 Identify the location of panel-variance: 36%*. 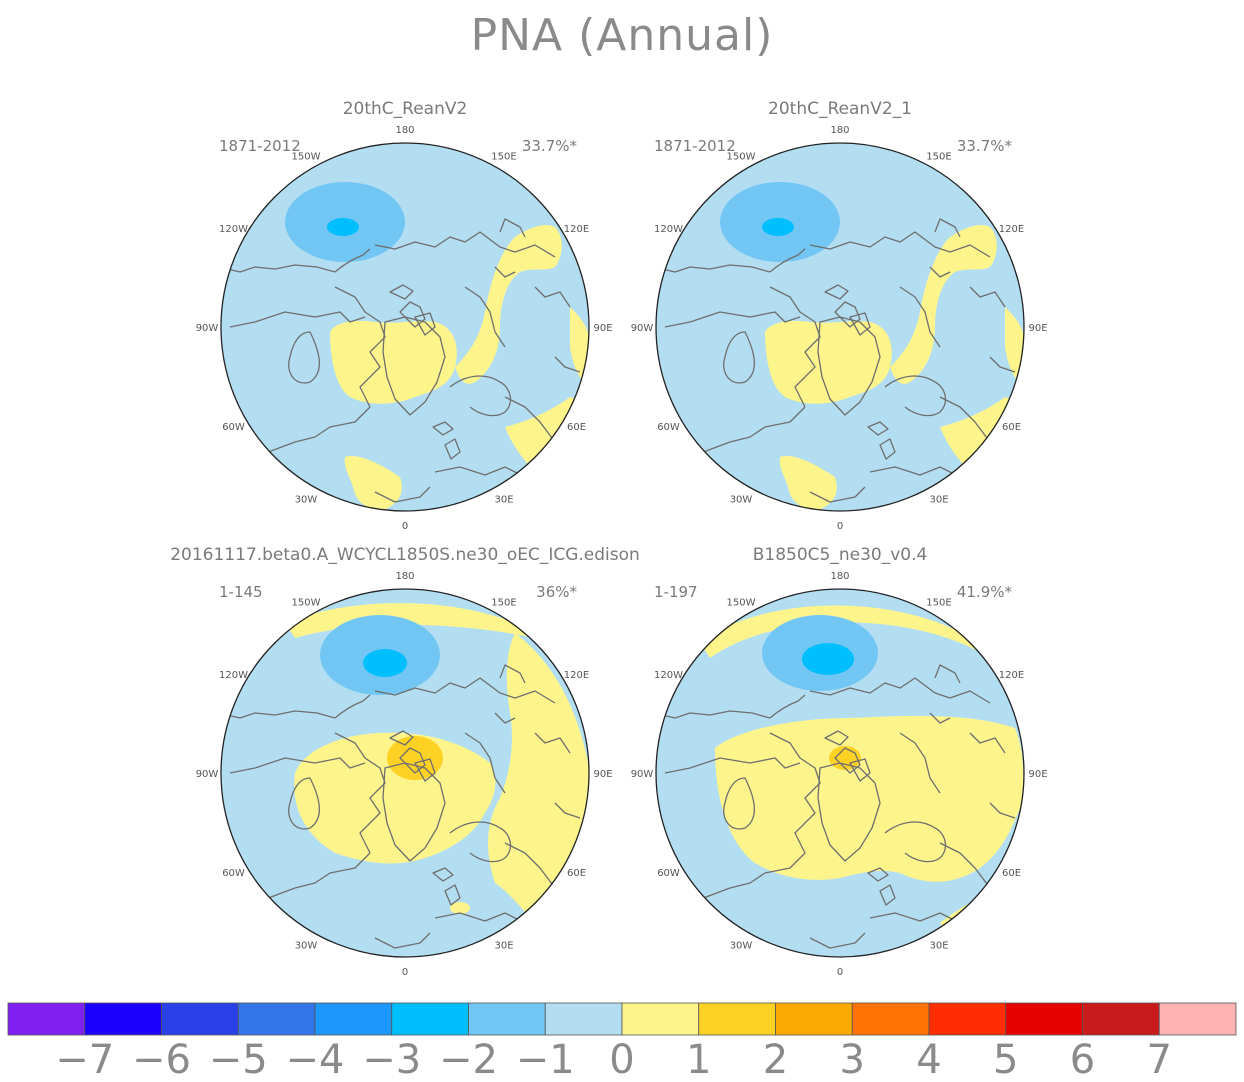
(556, 592).